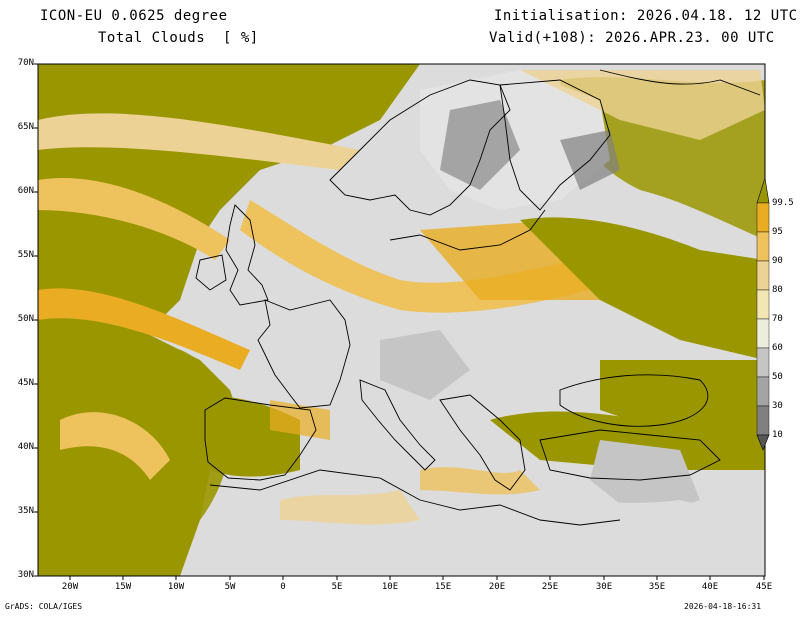  What do you see at coordinates (777, 232) in the screenshot?
I see `legend-label-95: 95` at bounding box center [777, 232].